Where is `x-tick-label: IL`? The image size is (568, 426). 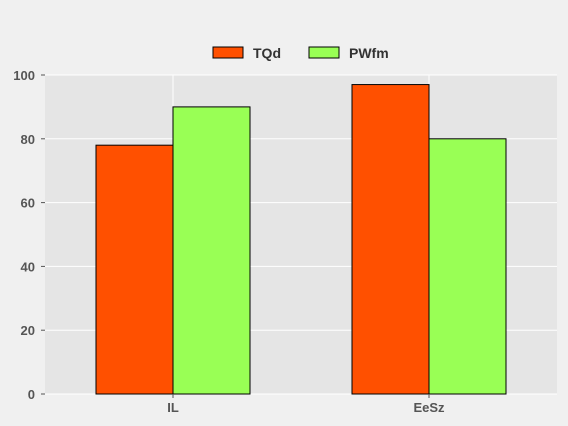
x-tick-label: IL is located at coordinates (173, 407).